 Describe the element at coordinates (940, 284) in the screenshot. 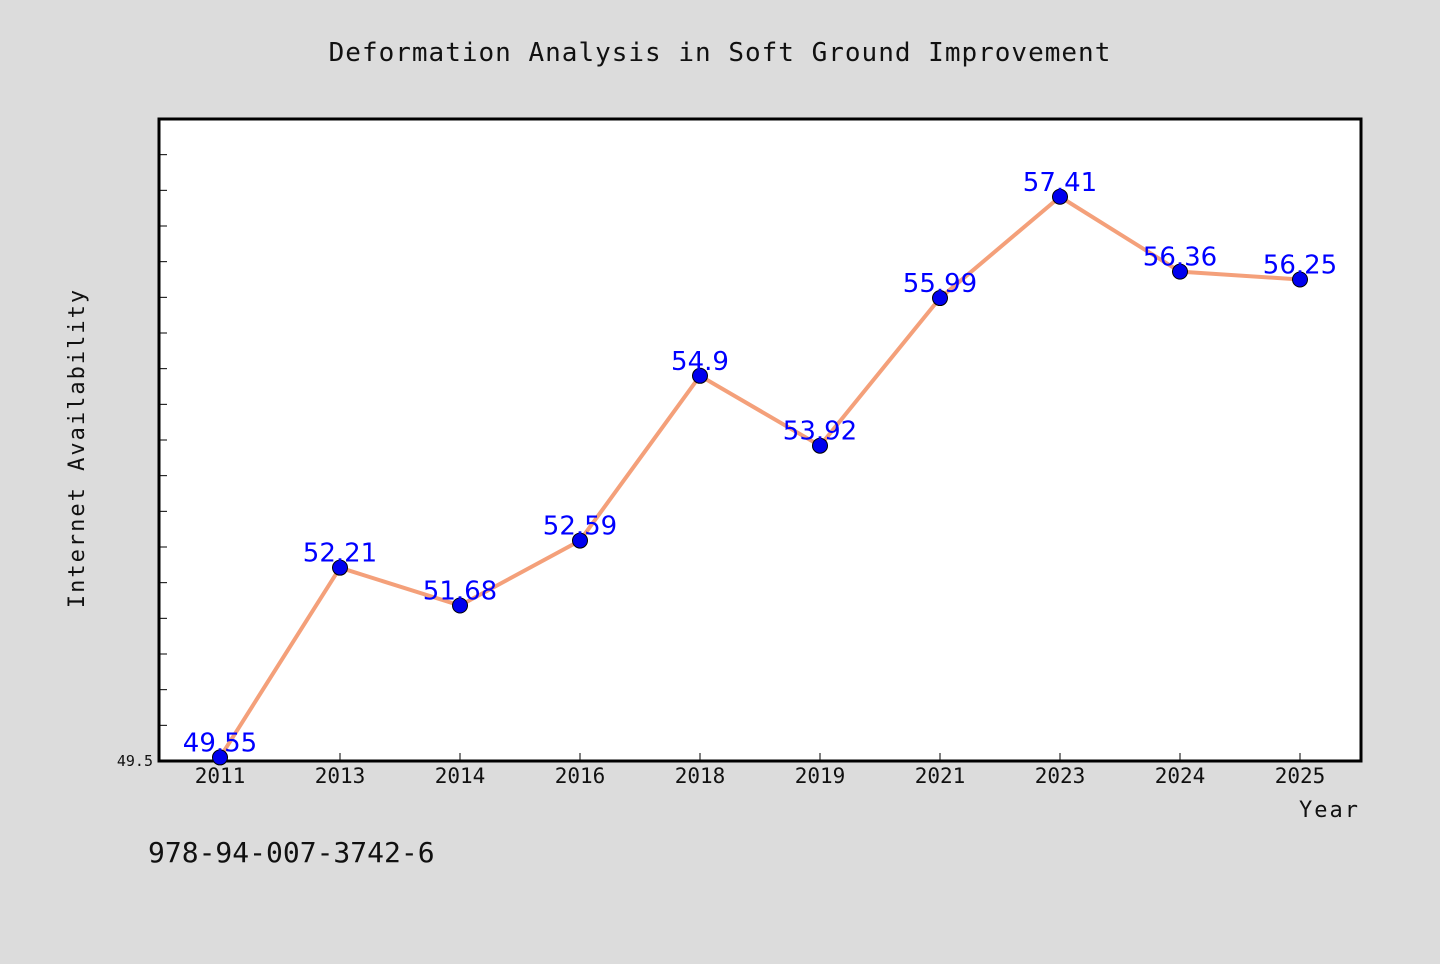

I see `data-label: 55.99` at that location.